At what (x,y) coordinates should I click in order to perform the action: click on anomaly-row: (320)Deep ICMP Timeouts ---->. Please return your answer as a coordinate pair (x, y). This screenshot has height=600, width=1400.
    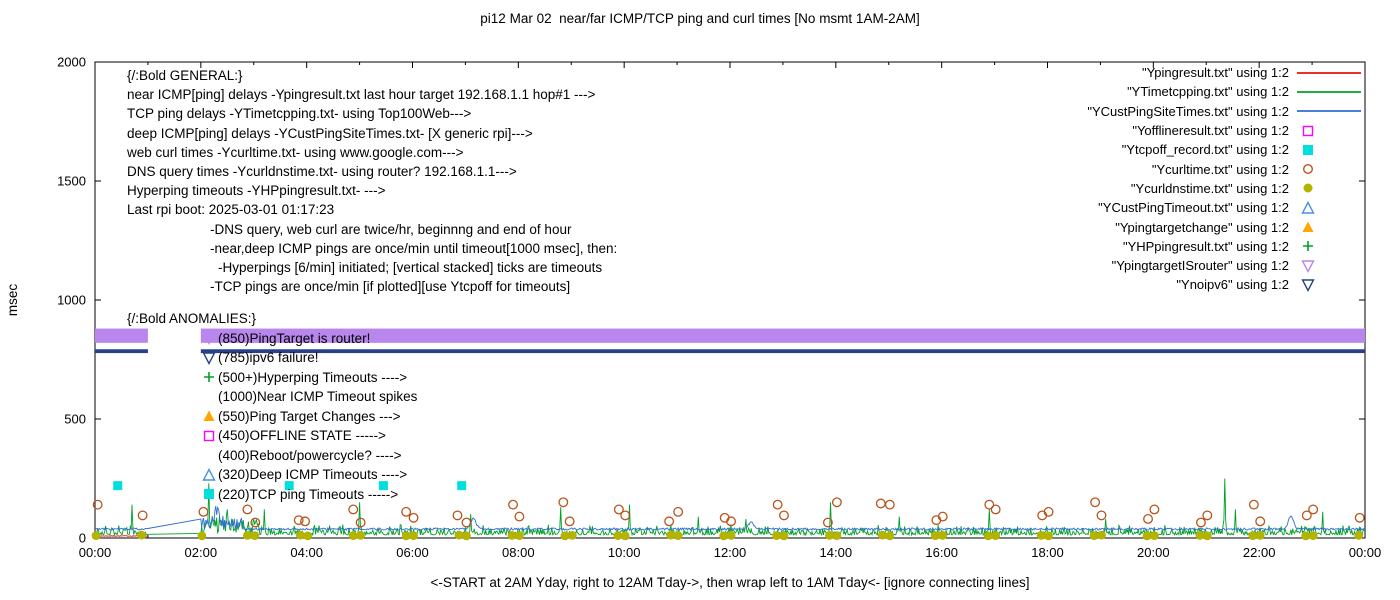
    Looking at the image, I should click on (372, 475).